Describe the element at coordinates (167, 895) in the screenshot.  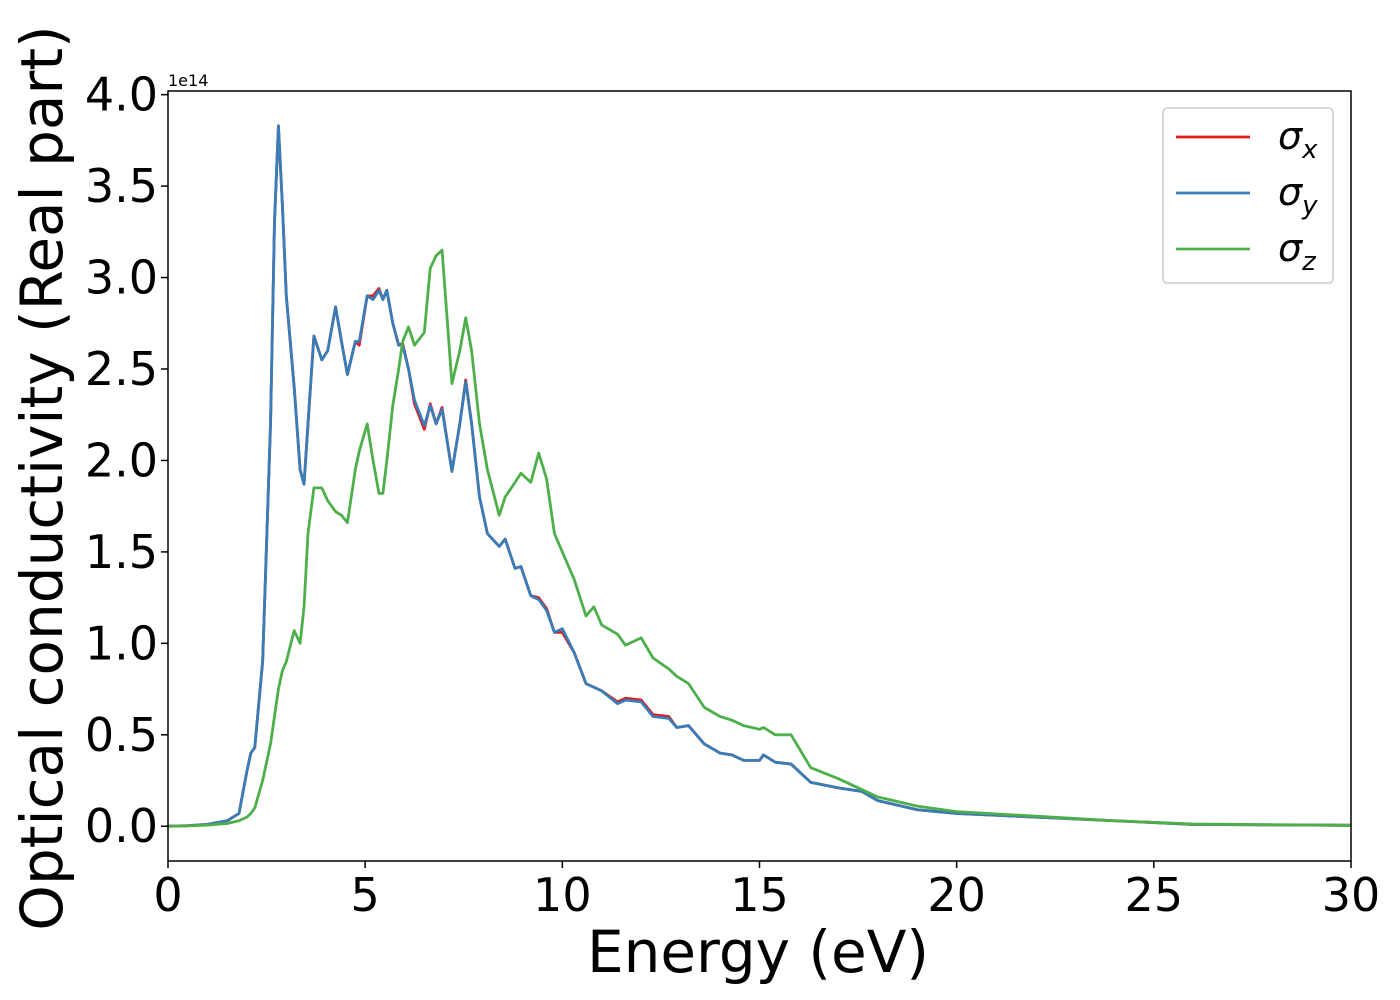
I see `x-tick-label: 0` at that location.